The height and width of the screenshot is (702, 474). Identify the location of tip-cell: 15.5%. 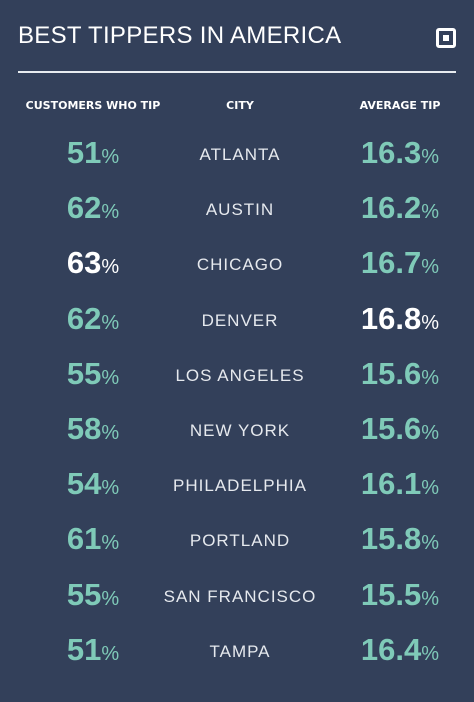
(400, 595).